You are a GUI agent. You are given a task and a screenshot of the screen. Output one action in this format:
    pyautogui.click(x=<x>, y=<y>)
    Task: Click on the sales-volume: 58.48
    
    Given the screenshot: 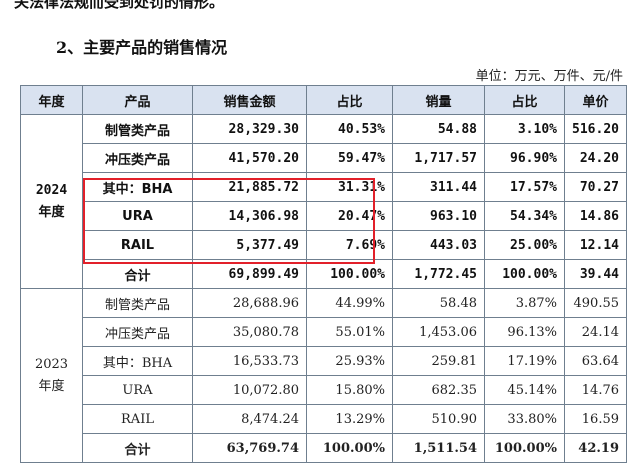 What is the action you would take?
    pyautogui.click(x=438, y=303)
    